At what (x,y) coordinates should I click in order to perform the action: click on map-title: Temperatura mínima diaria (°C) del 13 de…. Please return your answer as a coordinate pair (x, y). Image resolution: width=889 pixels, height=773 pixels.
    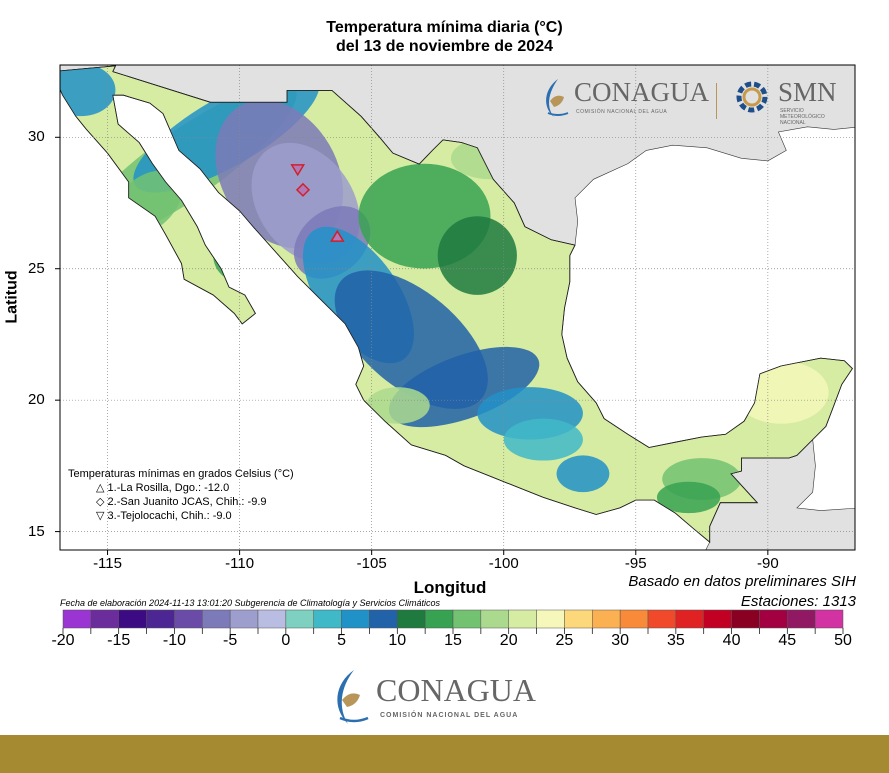
    Looking at the image, I should click on (444, 37).